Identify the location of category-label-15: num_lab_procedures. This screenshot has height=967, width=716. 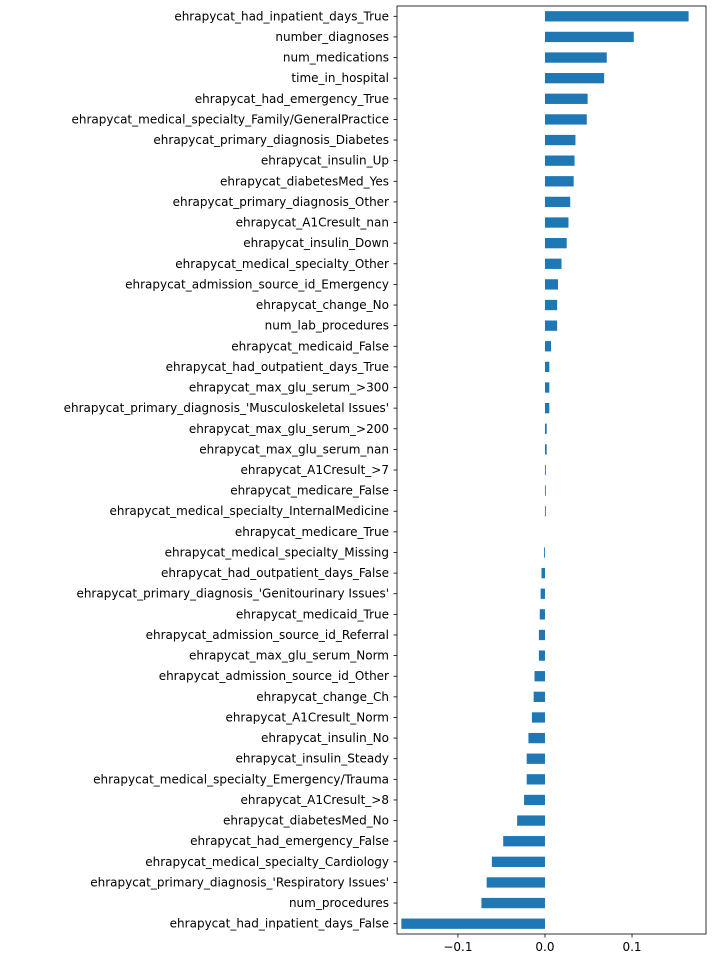
(327, 326).